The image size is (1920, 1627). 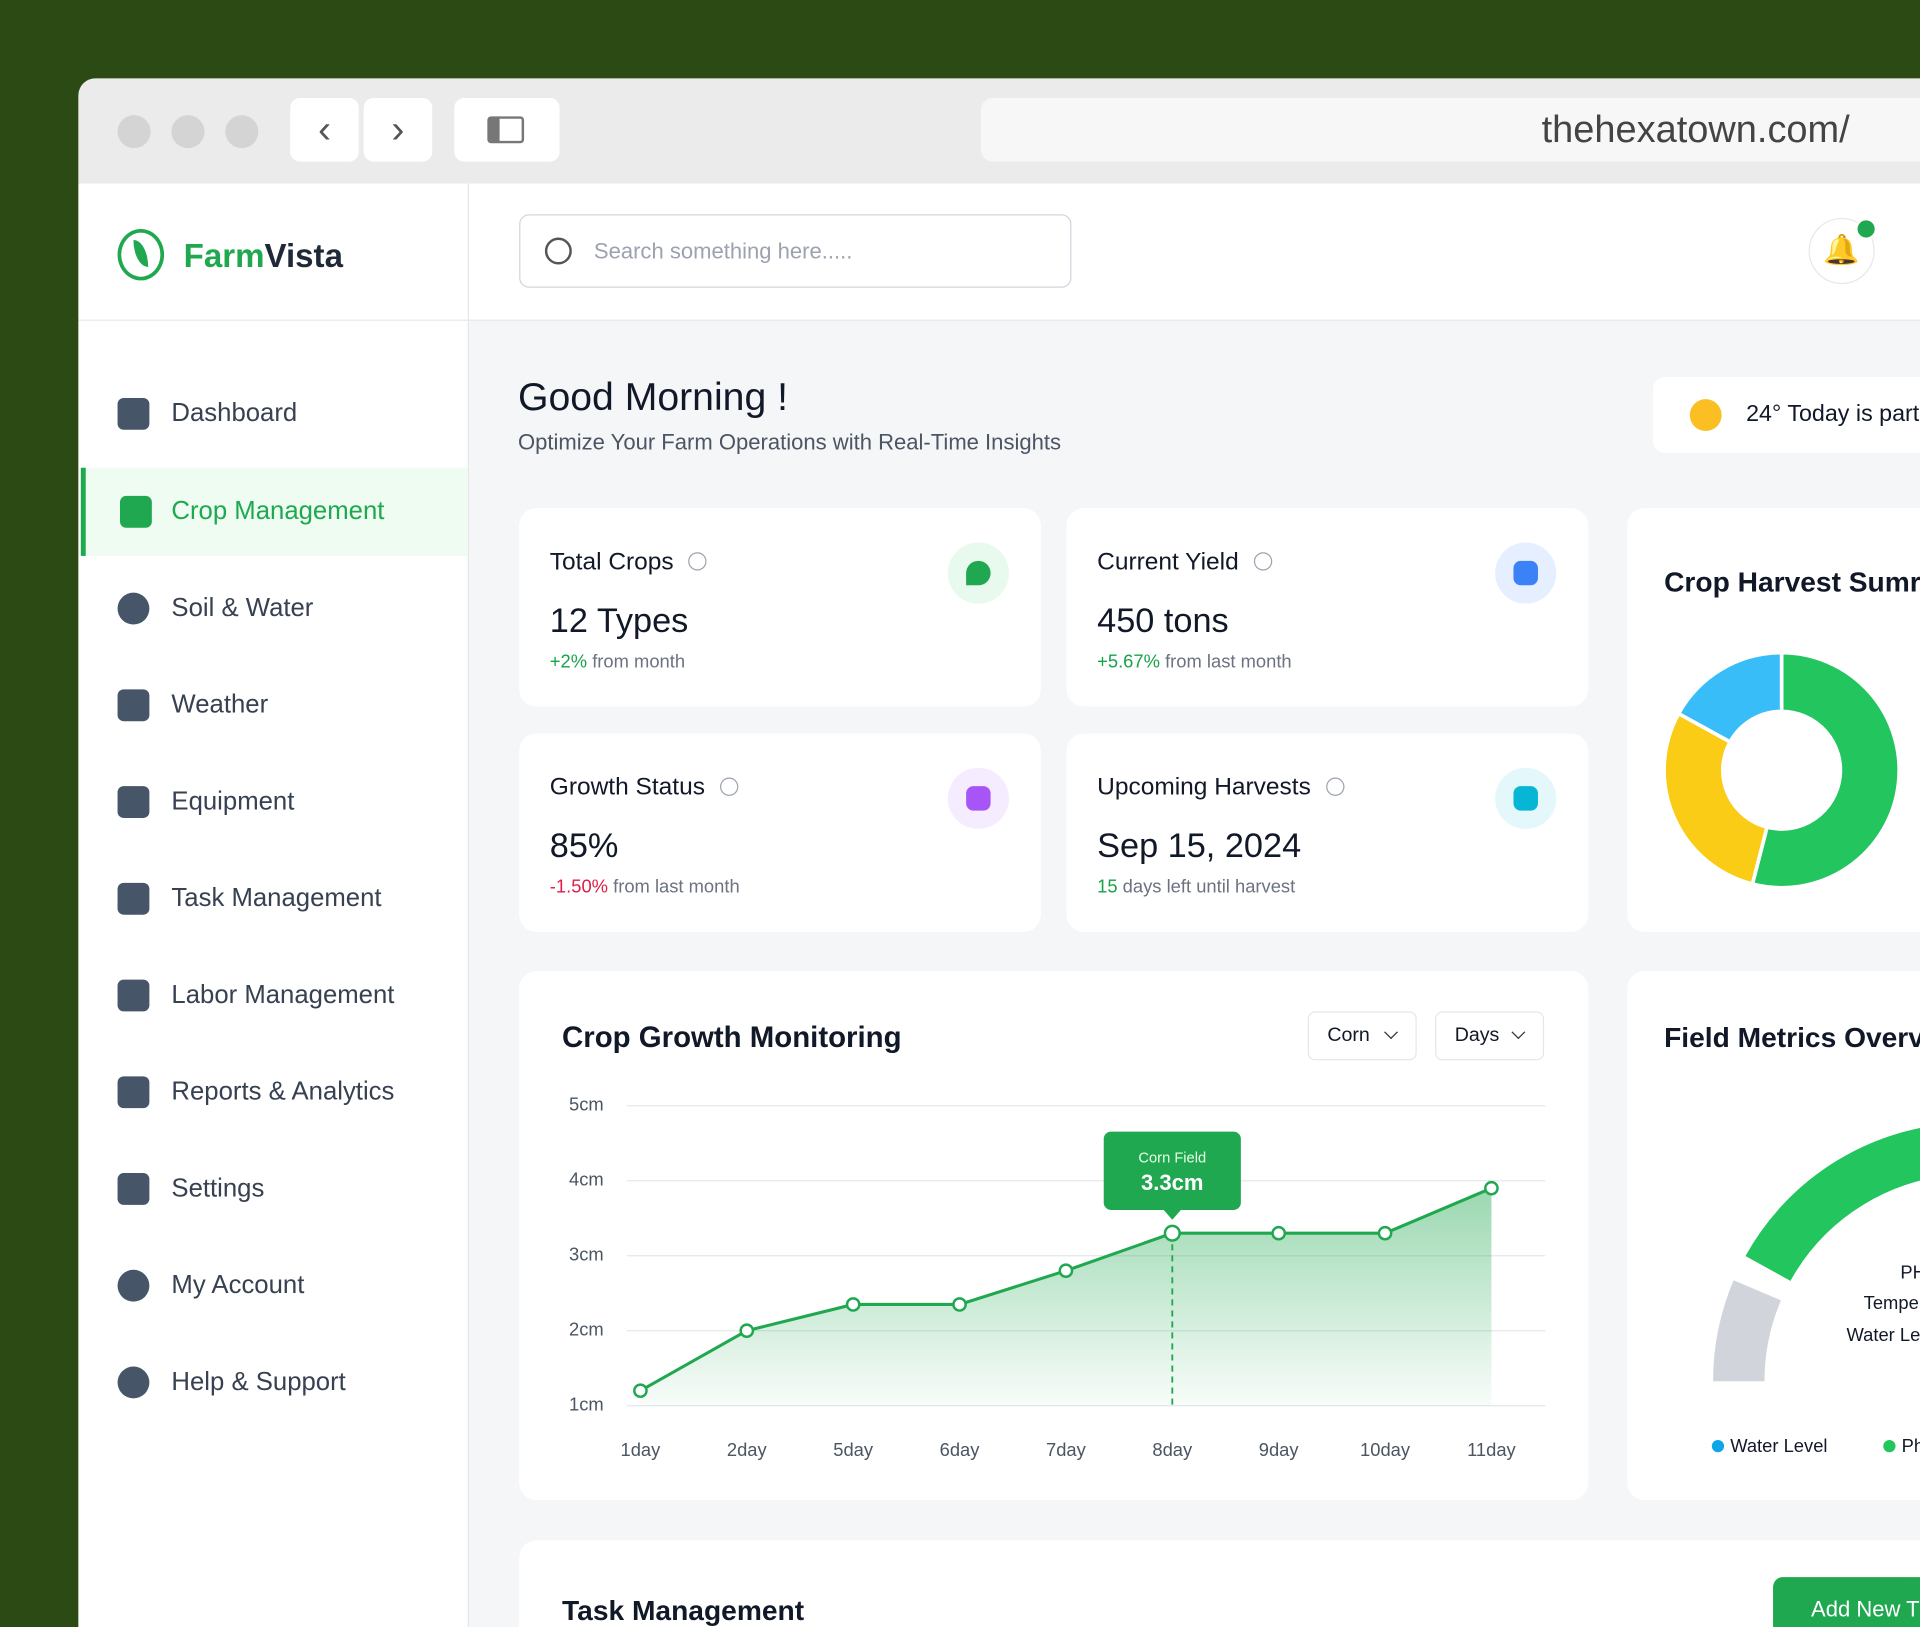 I want to click on stat-title: Growth Status, so click(x=627, y=787).